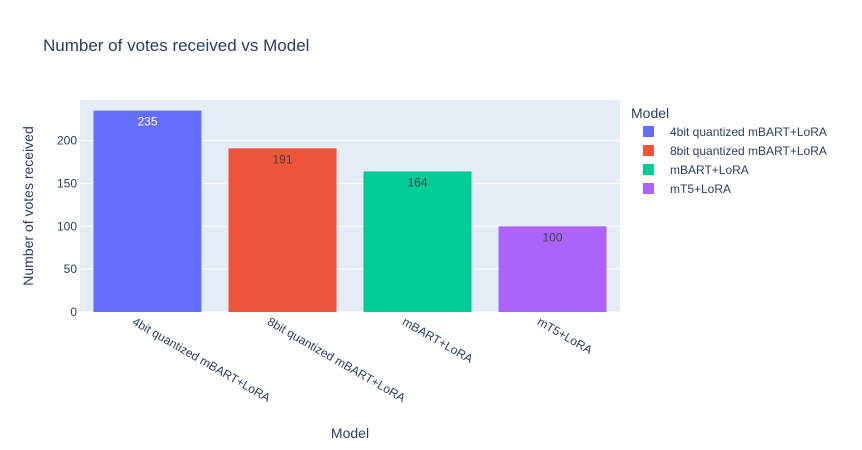 Image resolution: width=862 pixels, height=450 pixels. I want to click on legend-label: 8bit quantized mBART+LoRA, so click(748, 151).